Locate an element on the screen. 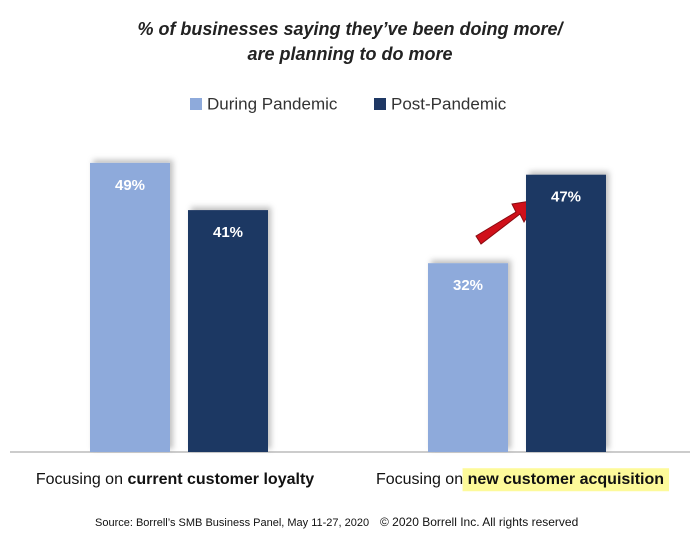 This screenshot has width=700, height=553. category-emphasis: current customer loyalty is located at coordinates (220, 479).